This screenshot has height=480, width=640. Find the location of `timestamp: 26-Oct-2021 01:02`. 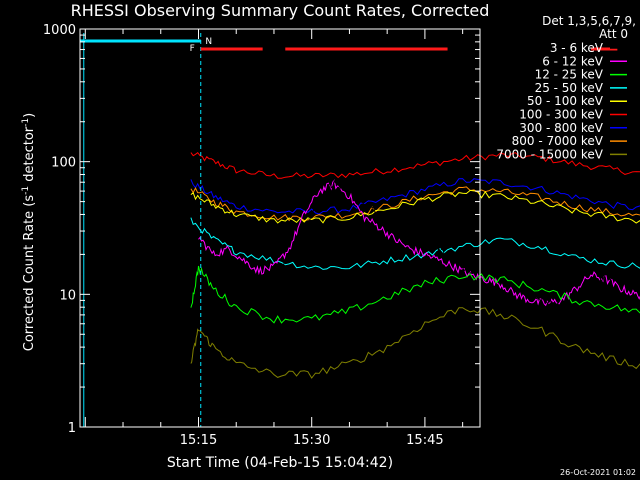

timestamp: 26-Oct-2021 01:02 is located at coordinates (598, 472).